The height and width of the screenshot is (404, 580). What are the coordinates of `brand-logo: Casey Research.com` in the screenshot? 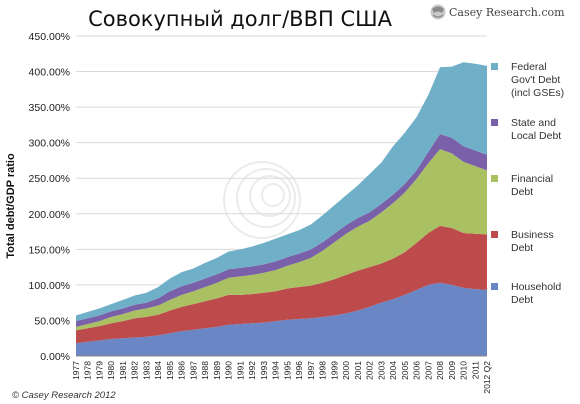 It's located at (497, 12).